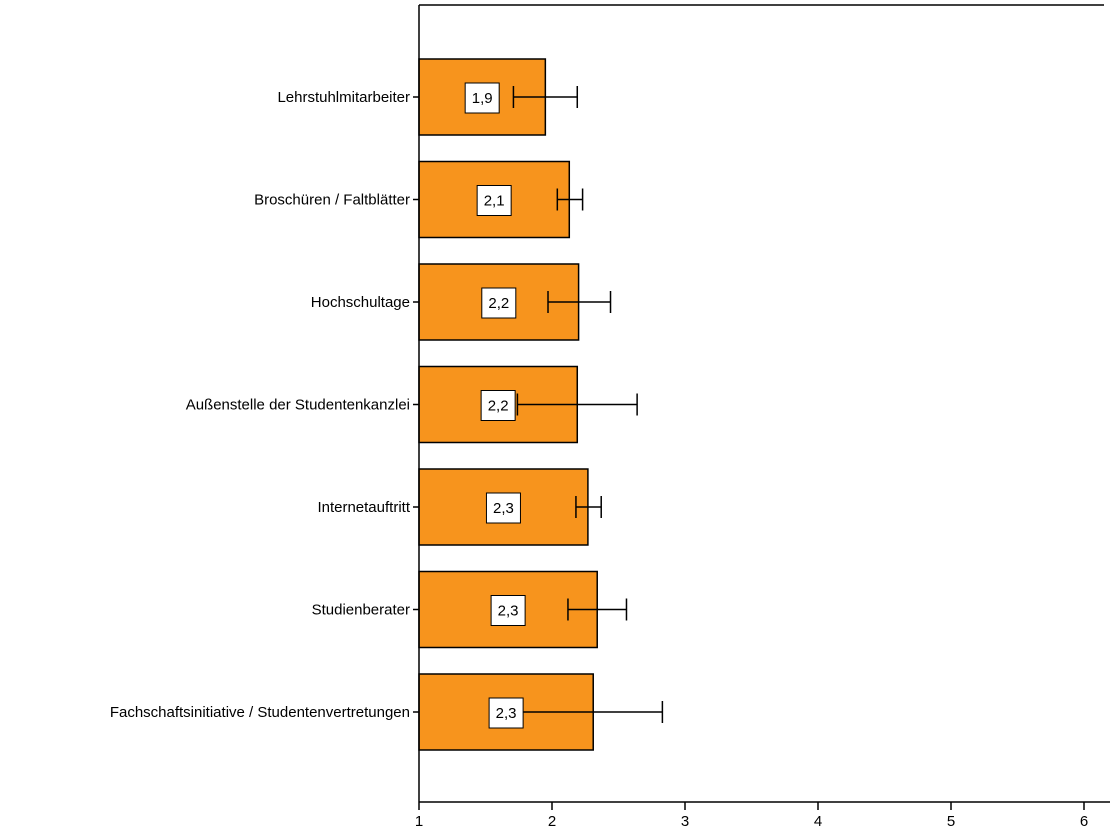 Image resolution: width=1110 pixels, height=836 pixels. Describe the element at coordinates (1084, 821) in the screenshot. I see `x-tick-label: 6` at that location.